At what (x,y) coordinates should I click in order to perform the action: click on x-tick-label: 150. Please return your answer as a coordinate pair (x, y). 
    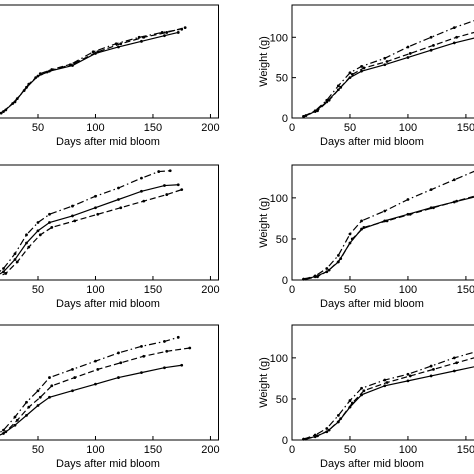
    Looking at the image, I should click on (465, 290).